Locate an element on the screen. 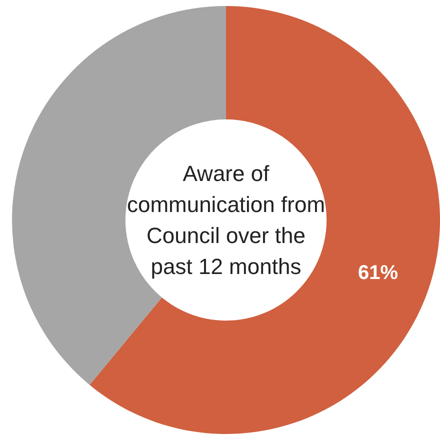 This screenshot has width=440, height=441. text: Aware of communication from Council over the past 12 months is located at coordinates (226, 220).